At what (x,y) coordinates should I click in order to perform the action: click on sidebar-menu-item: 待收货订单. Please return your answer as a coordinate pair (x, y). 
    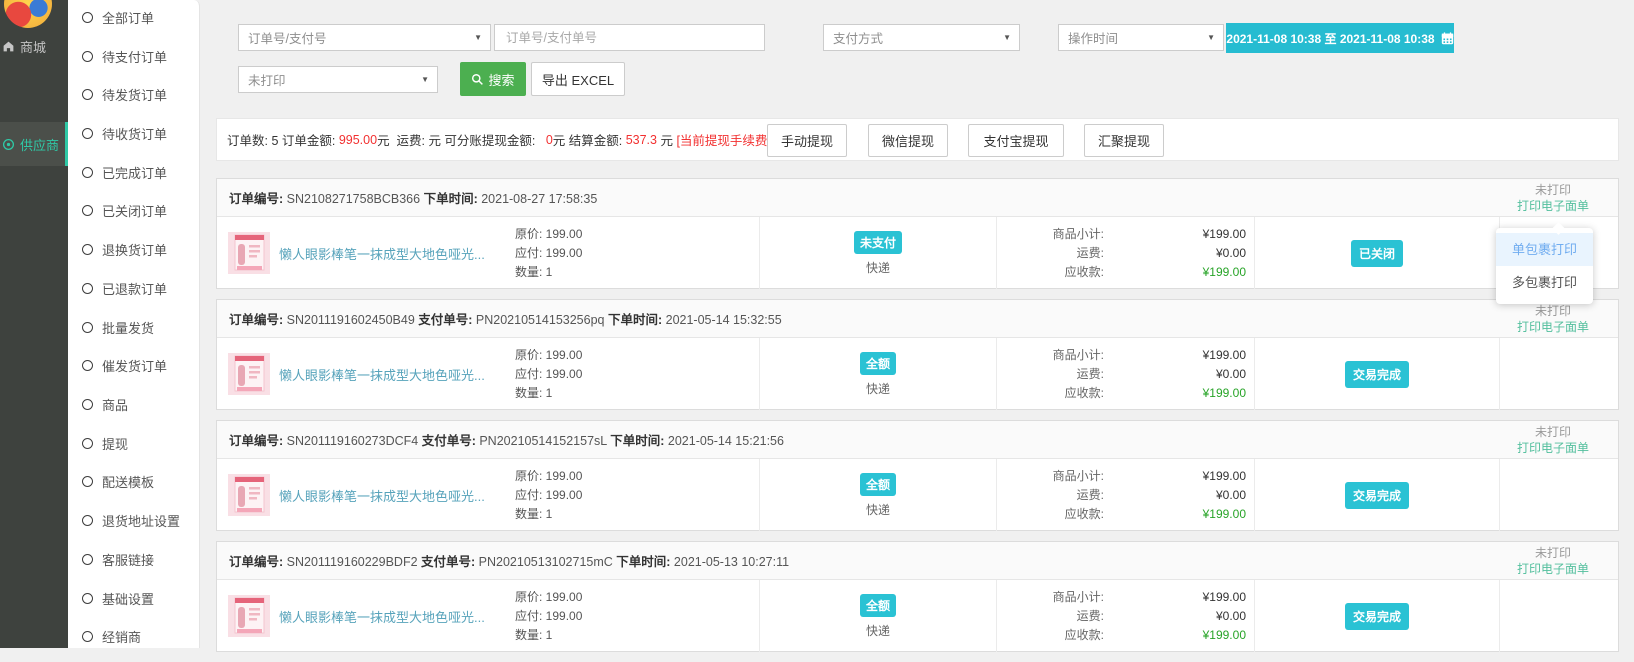
    Looking at the image, I should click on (133, 133).